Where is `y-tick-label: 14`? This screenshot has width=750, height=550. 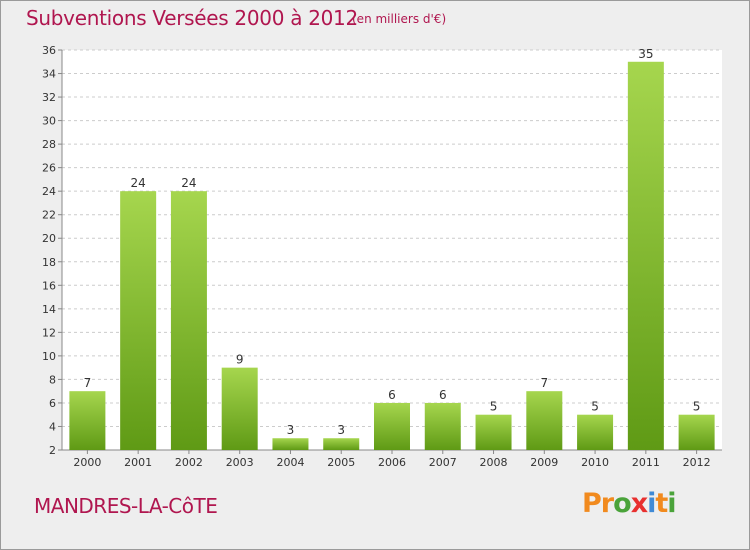
y-tick-label: 14 is located at coordinates (49, 309).